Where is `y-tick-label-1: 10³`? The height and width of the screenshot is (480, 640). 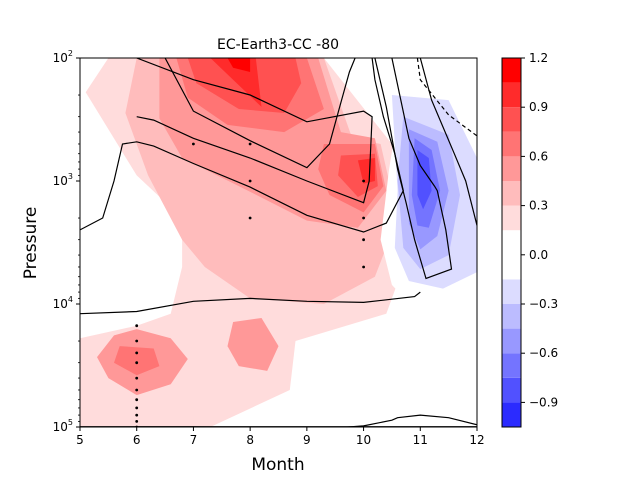
y-tick-label-1: 10³ is located at coordinates (63, 180).